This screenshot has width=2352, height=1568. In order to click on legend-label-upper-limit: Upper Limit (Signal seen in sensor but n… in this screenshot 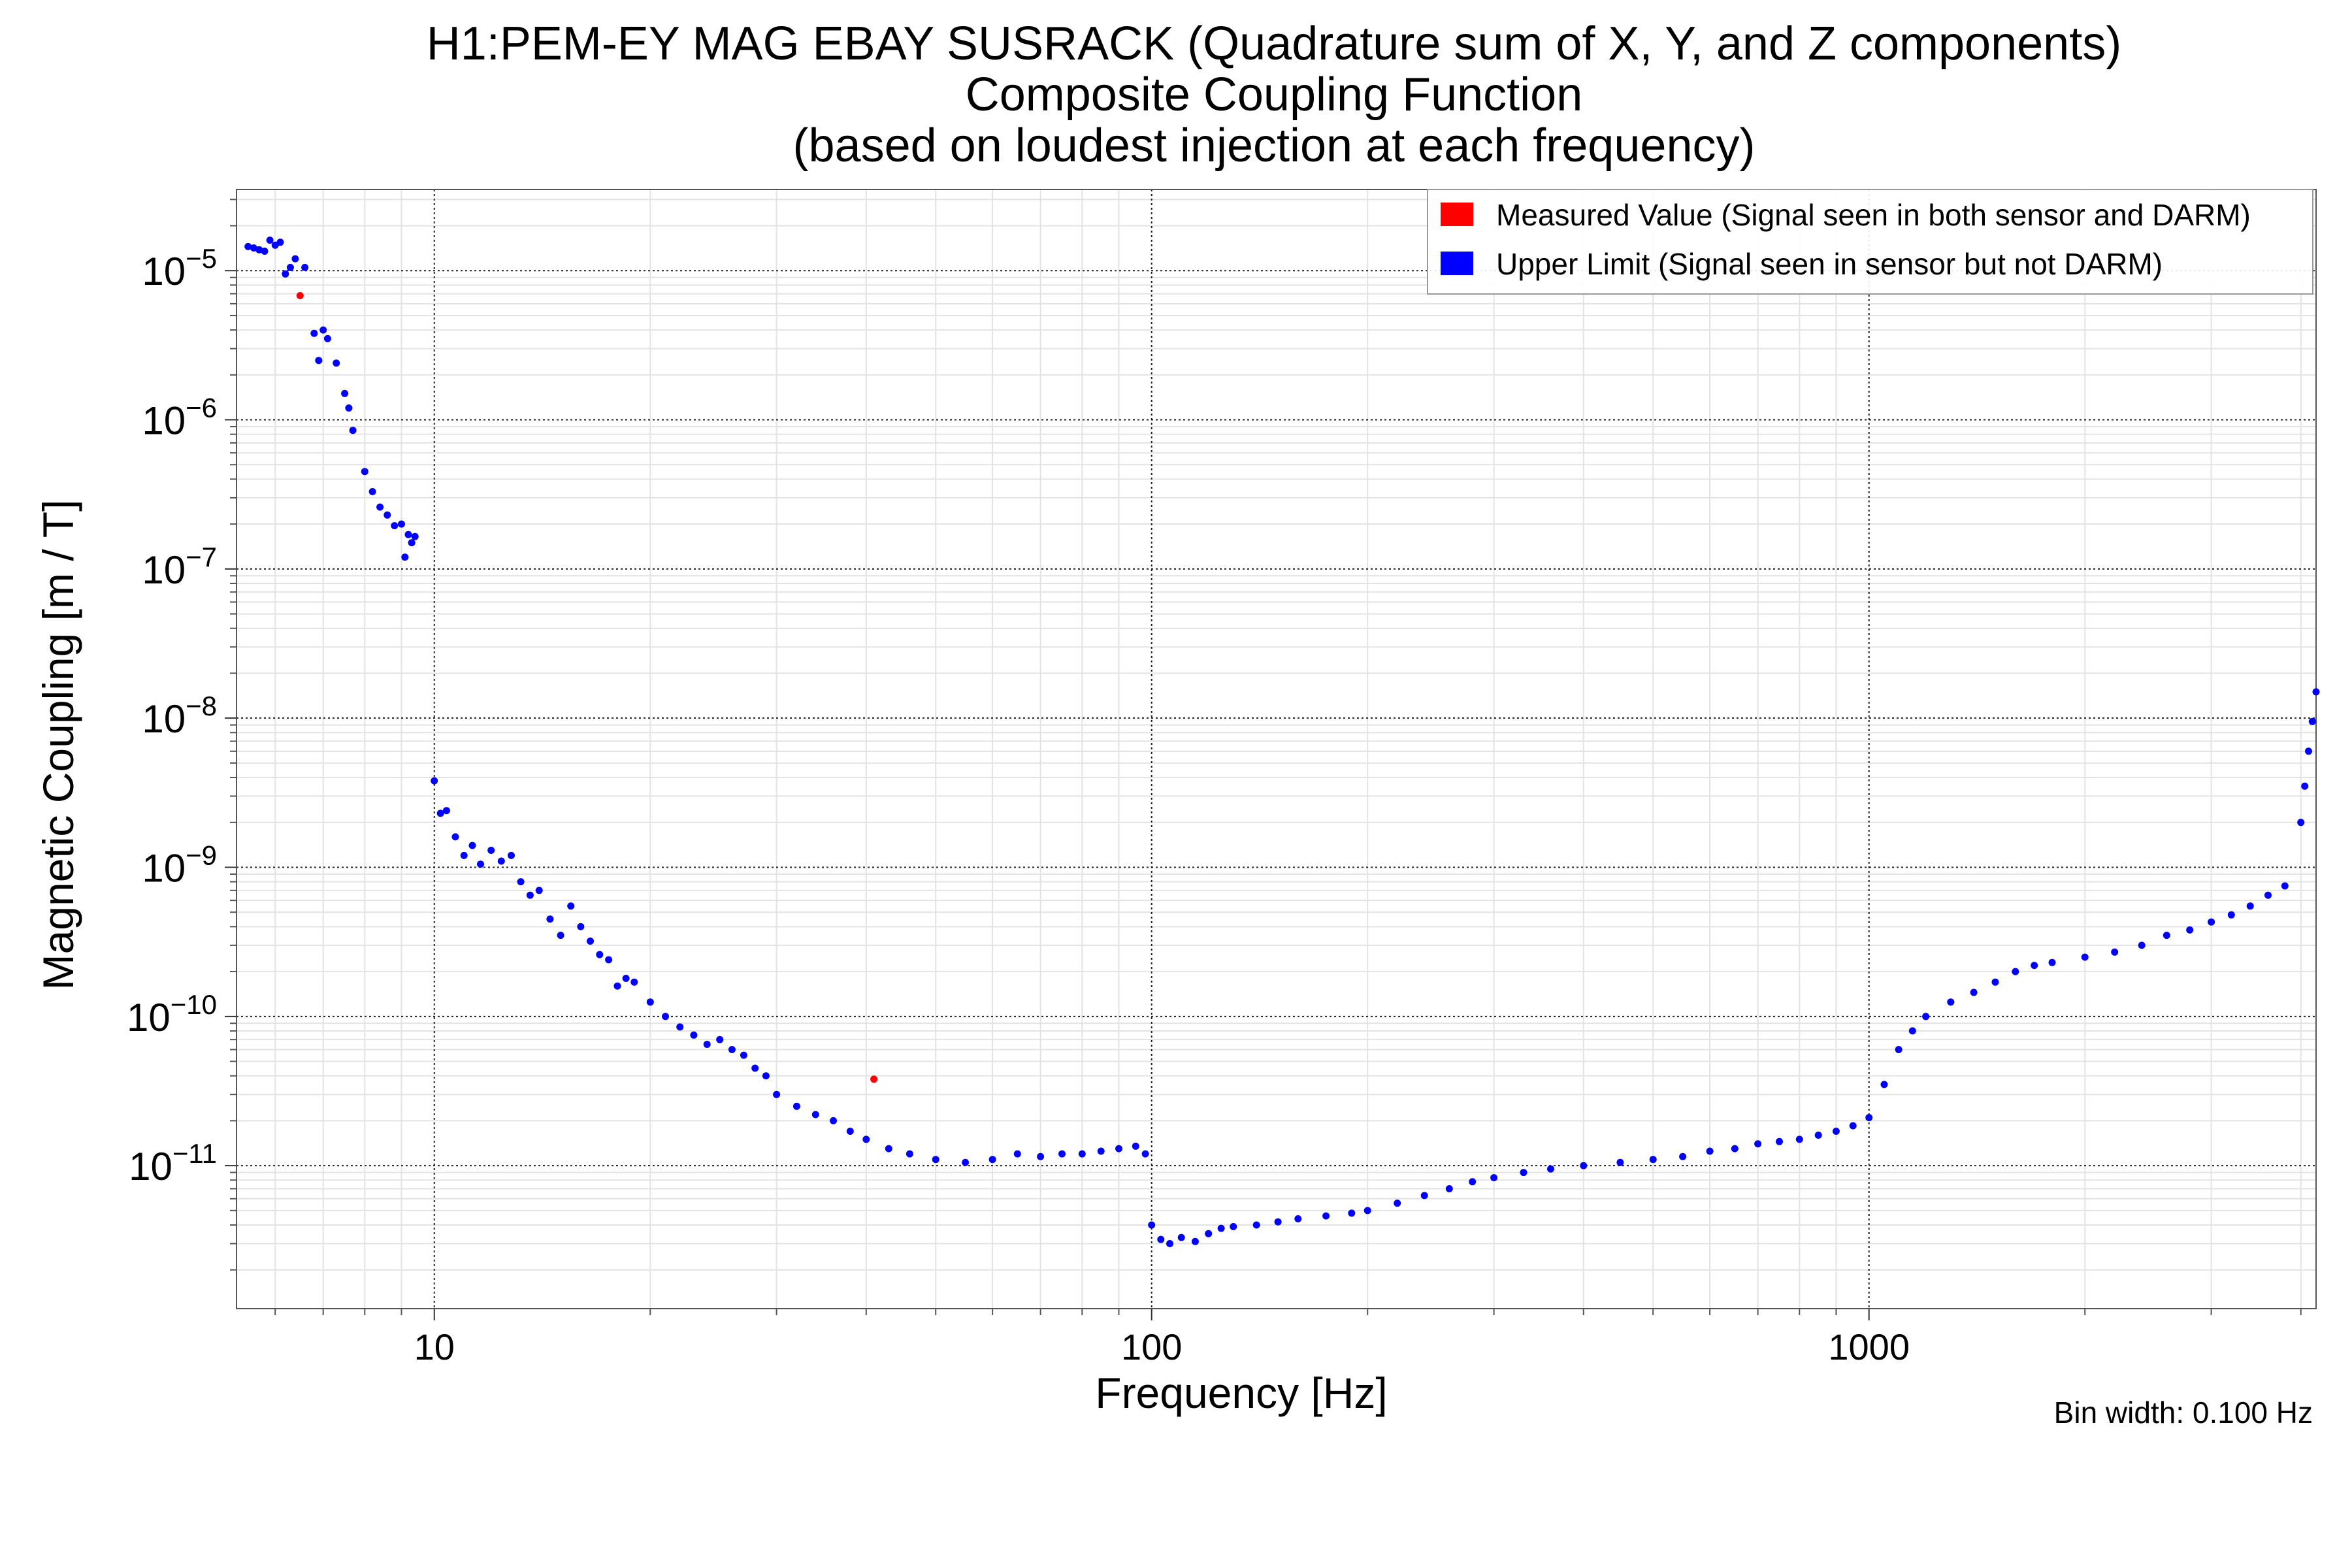, I will do `click(1829, 264)`.